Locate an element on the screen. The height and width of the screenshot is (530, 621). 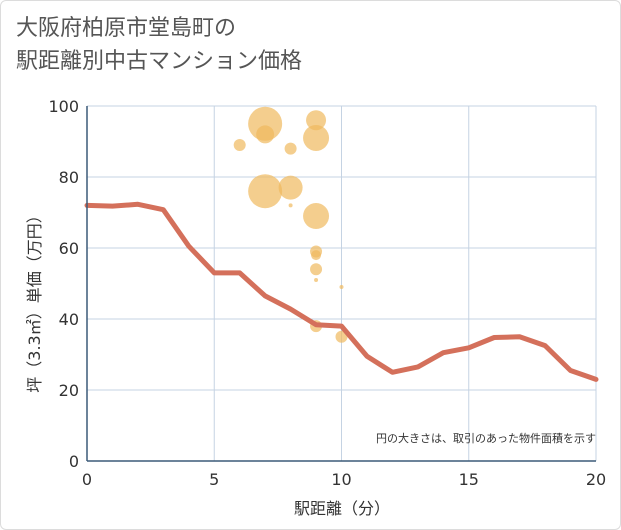
y-tick-label: 40 is located at coordinates (69, 319).